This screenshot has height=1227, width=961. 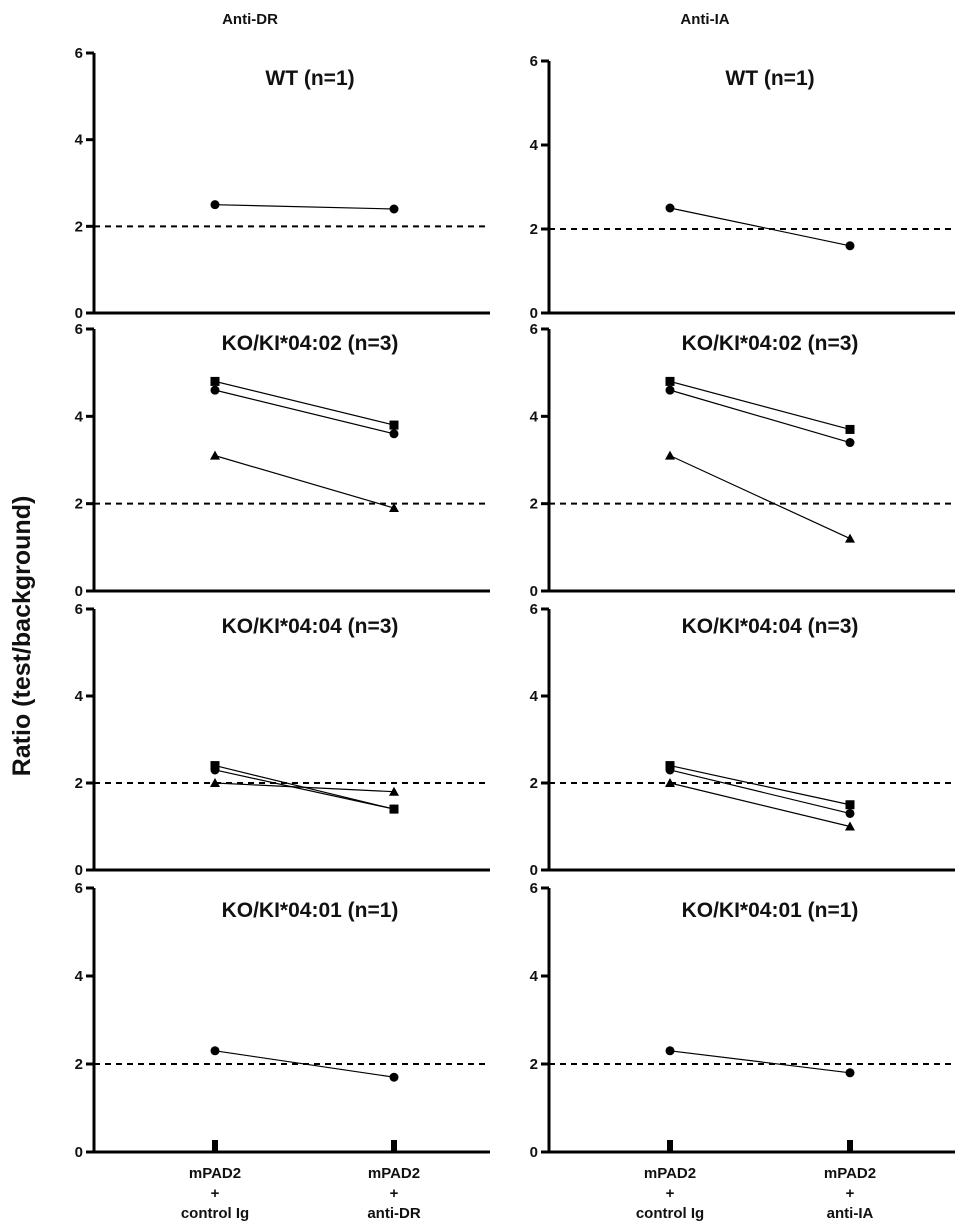 I want to click on panel-anti-dr-3: 0 2 4 6 KO/KI*04:04 (n=3), so click(x=282, y=740).